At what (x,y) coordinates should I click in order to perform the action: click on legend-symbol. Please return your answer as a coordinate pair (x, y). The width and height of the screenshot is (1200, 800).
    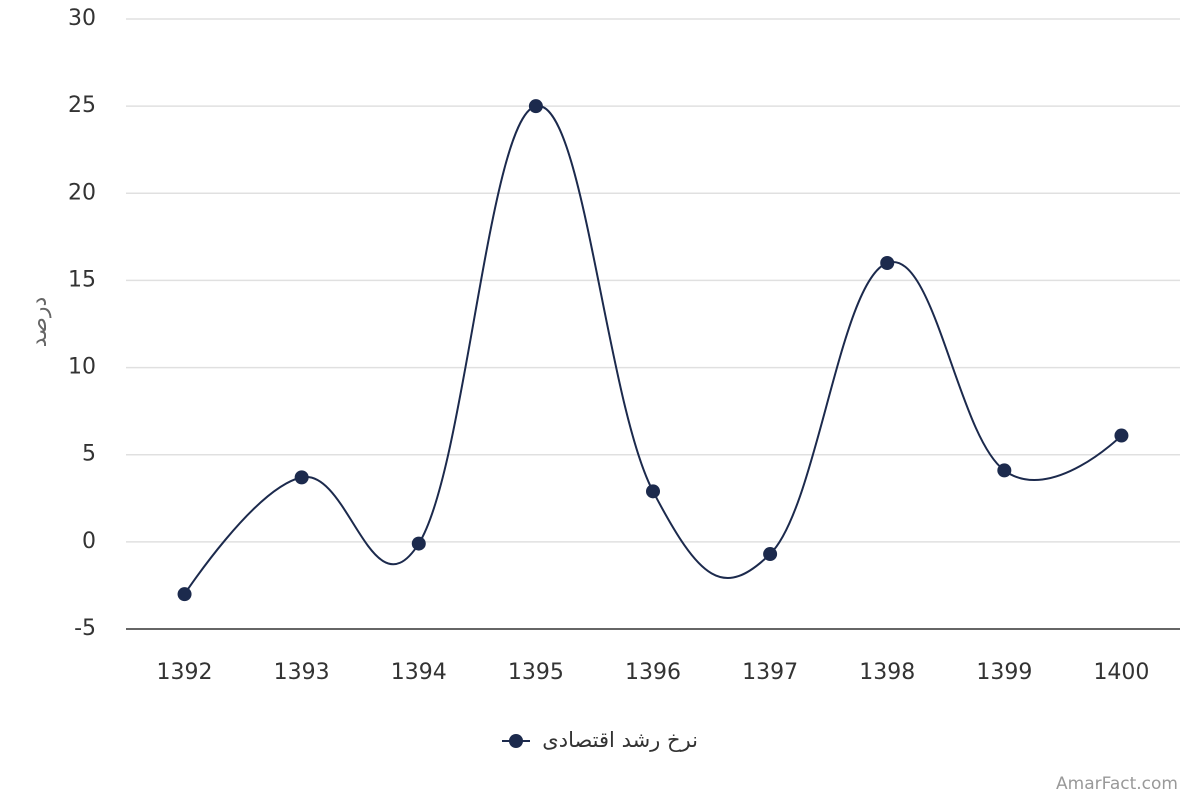
    Looking at the image, I should click on (516, 741).